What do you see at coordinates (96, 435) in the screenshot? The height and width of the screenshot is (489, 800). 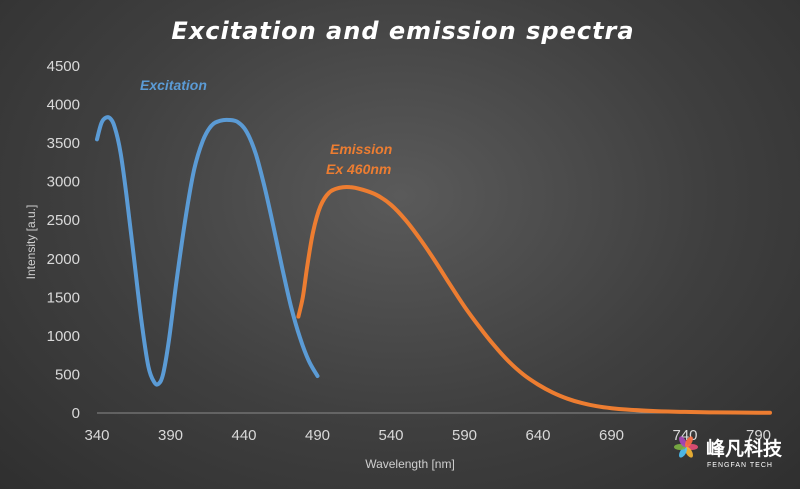 I see `x-tick-label: 340` at bounding box center [96, 435].